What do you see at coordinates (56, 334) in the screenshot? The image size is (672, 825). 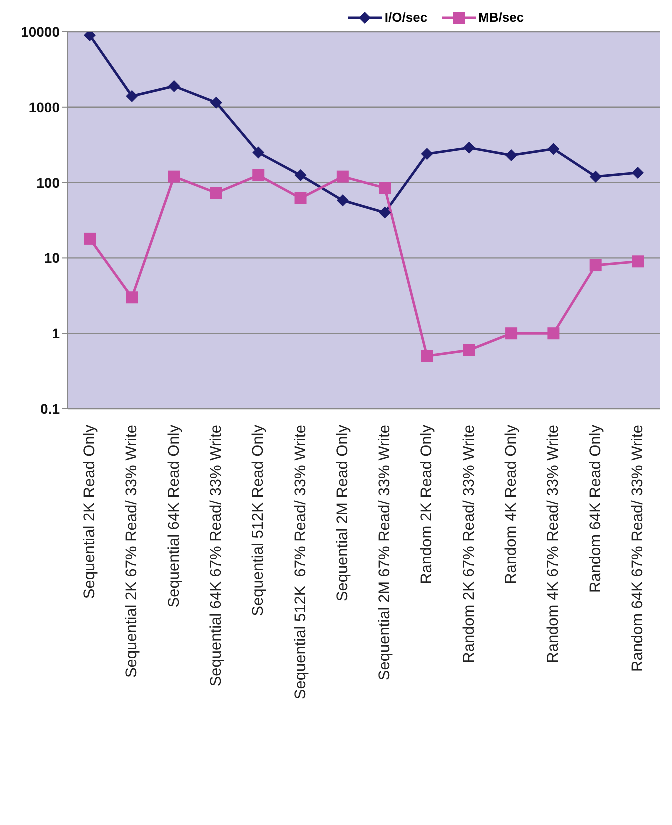 I see `y-tick-label: 1` at bounding box center [56, 334].